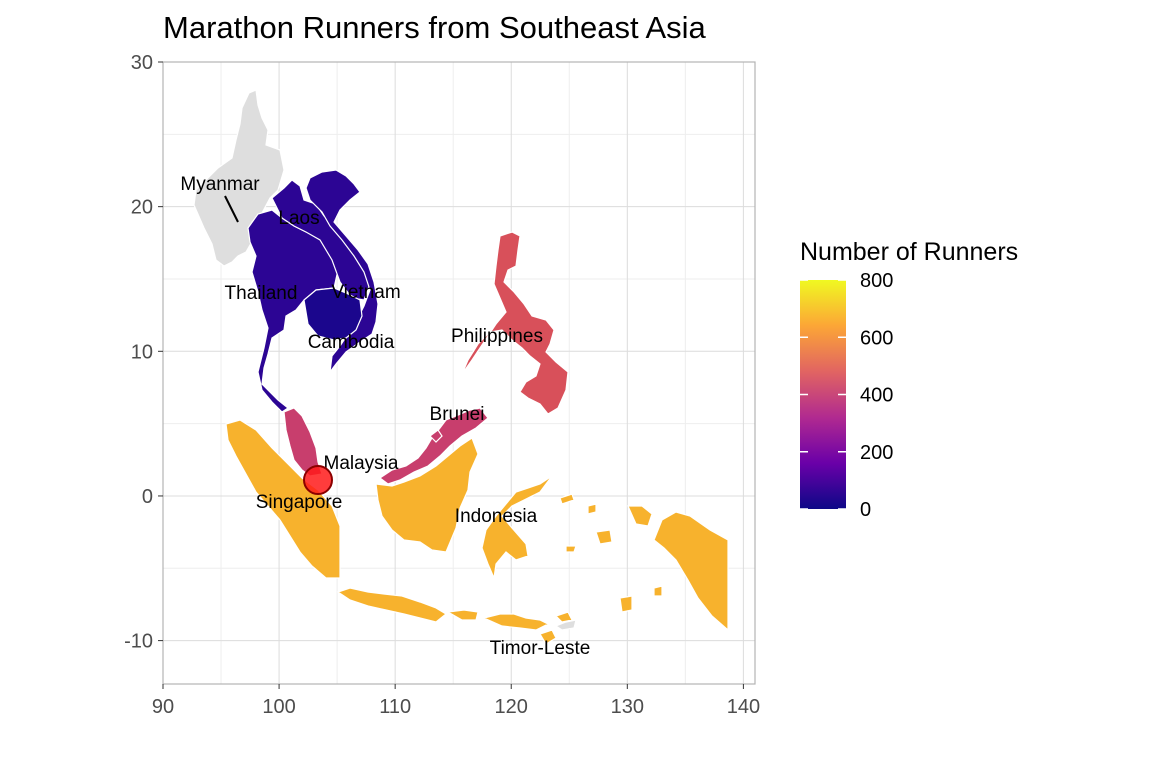 This screenshot has width=1152, height=773. Describe the element at coordinates (261, 293) in the screenshot. I see `label-thailand: Thailand` at that location.